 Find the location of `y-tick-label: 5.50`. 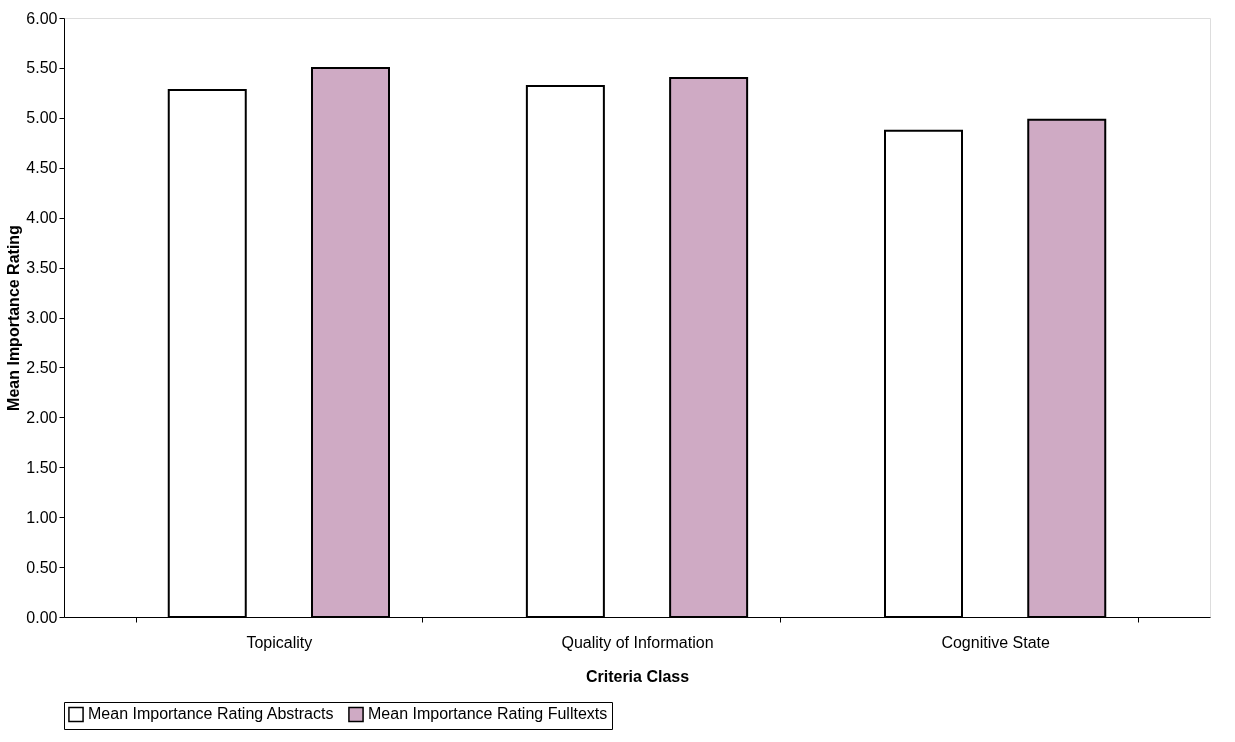

y-tick-label: 5.50 is located at coordinates (42, 68).